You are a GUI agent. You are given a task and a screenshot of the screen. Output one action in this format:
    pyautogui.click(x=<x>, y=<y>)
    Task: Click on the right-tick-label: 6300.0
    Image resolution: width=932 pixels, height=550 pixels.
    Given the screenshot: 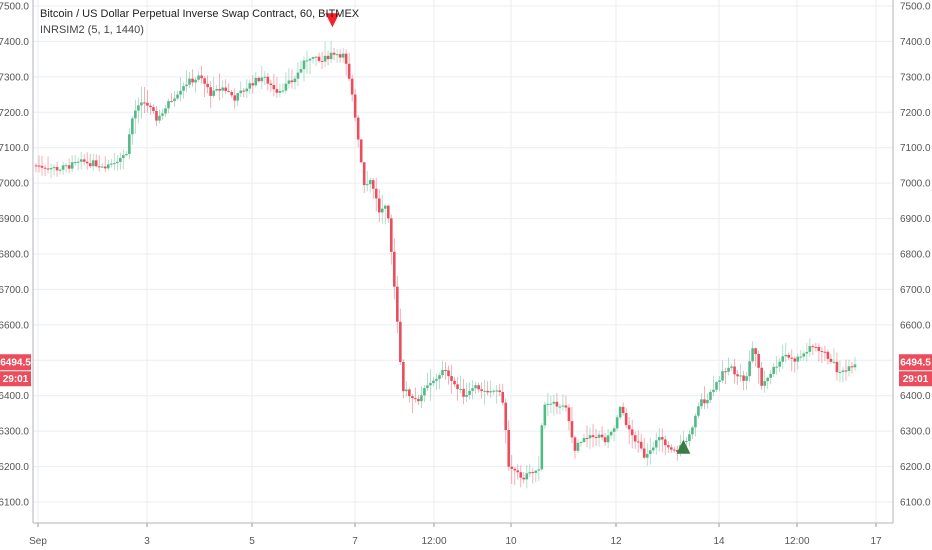 What is the action you would take?
    pyautogui.click(x=915, y=432)
    